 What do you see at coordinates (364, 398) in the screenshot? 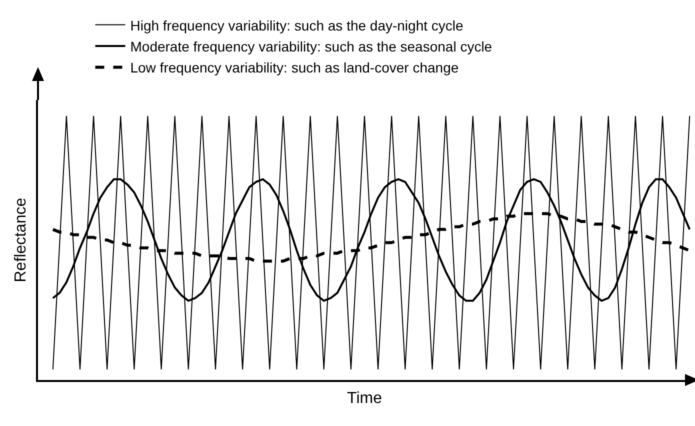
I see `x-axis-title: Time` at bounding box center [364, 398].